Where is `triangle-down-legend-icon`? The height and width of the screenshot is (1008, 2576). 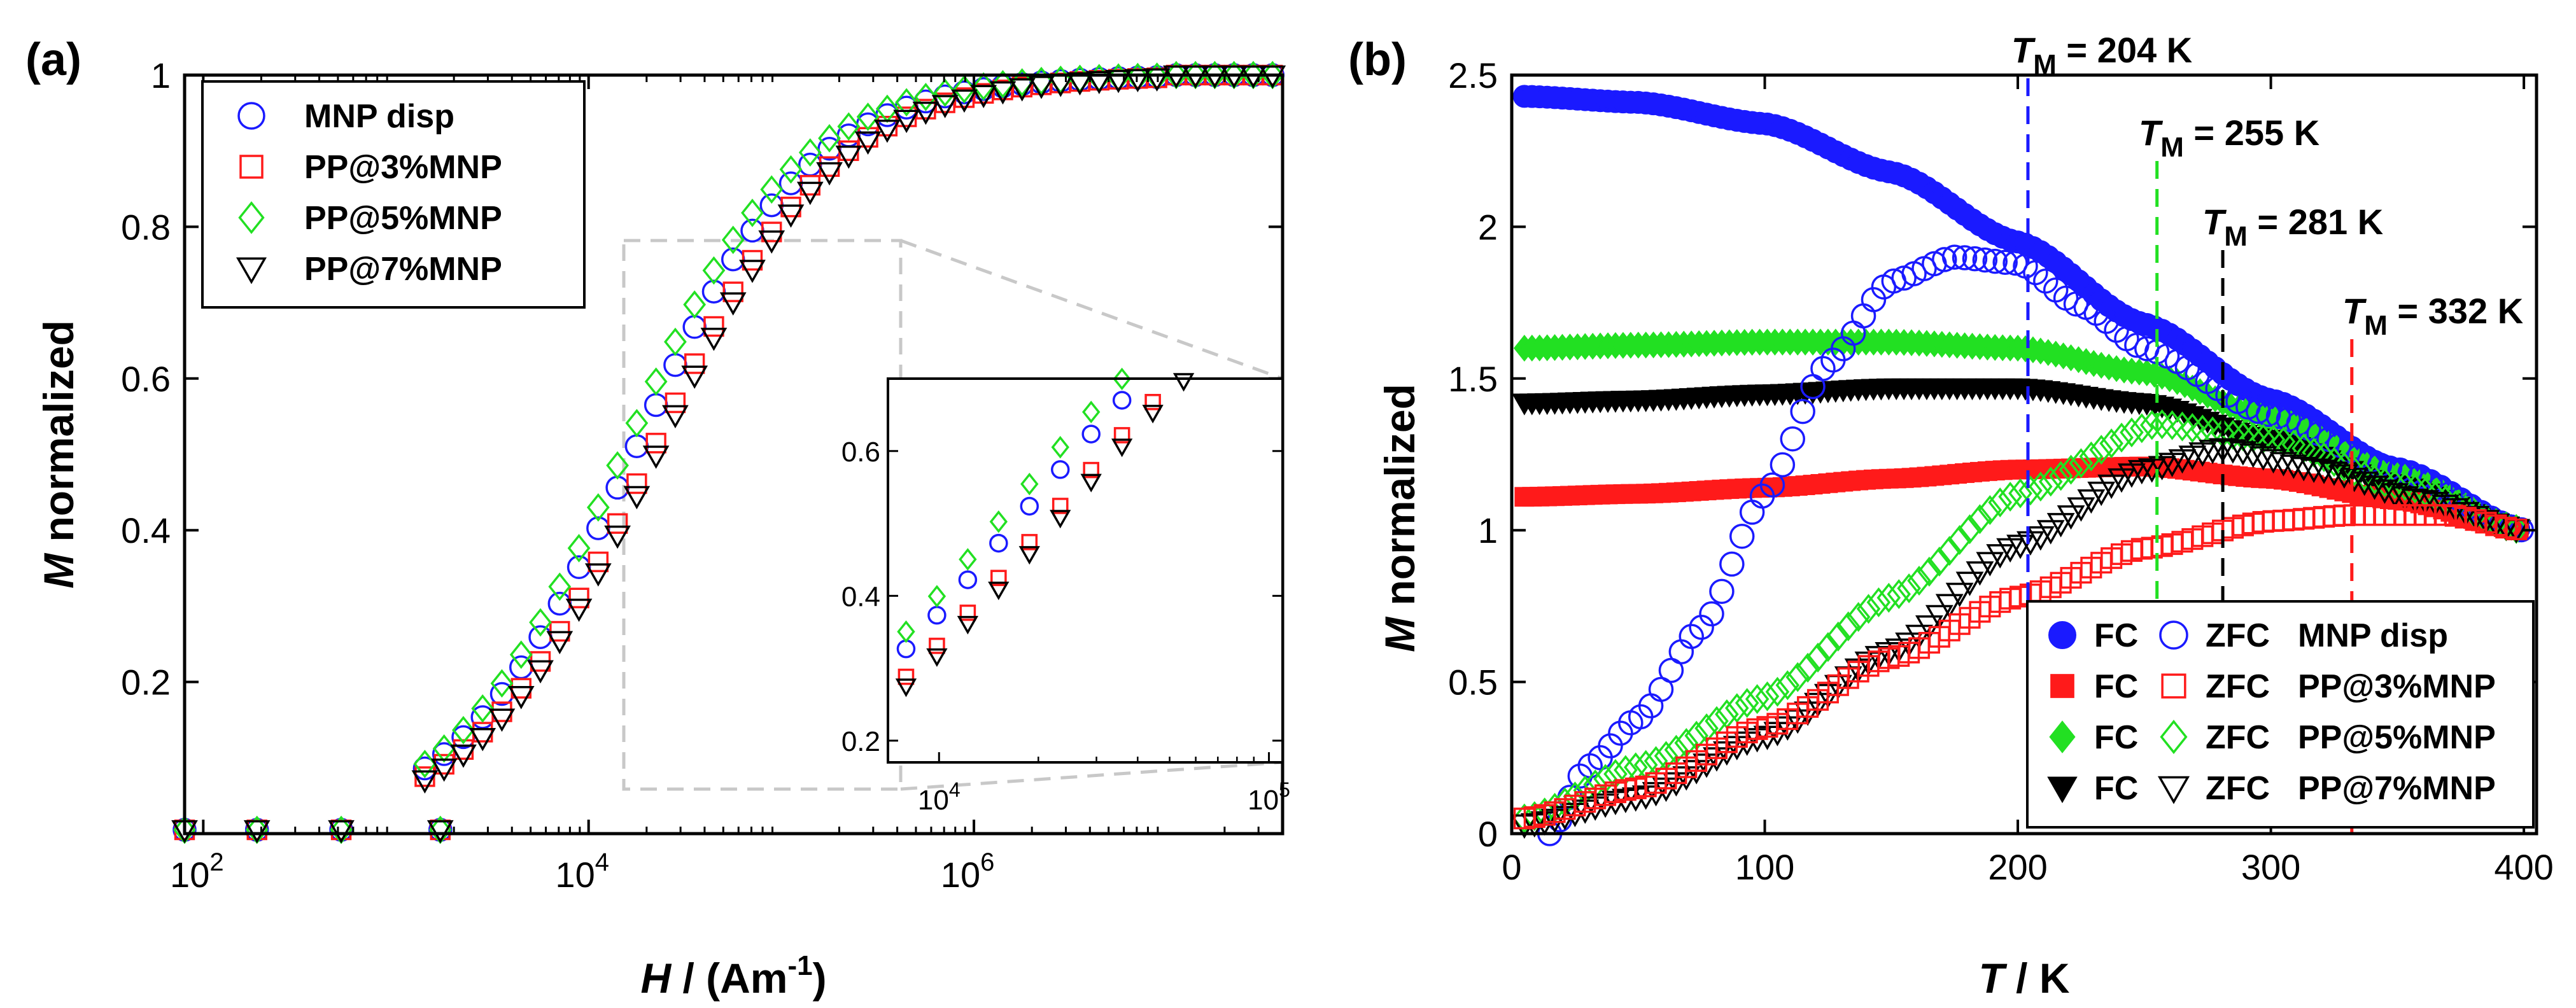
triangle-down-legend-icon is located at coordinates (252, 270).